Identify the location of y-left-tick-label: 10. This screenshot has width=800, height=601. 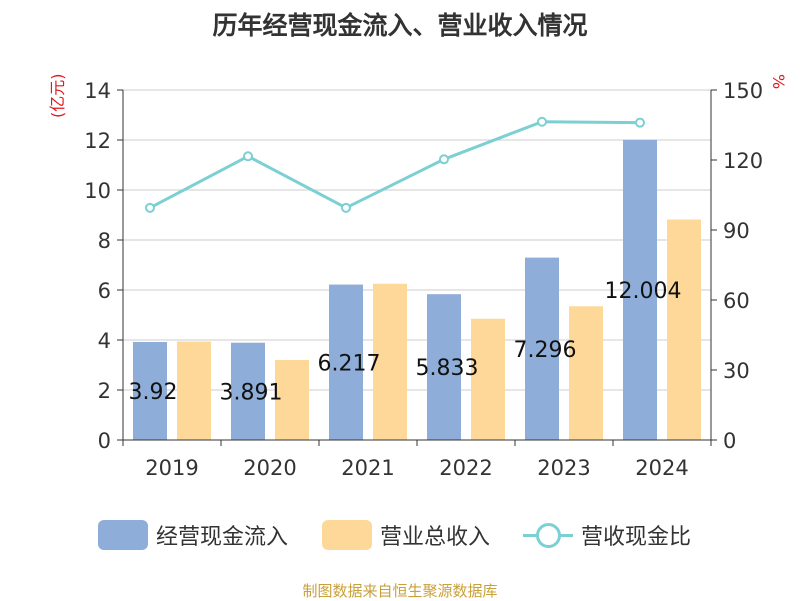
(97, 191).